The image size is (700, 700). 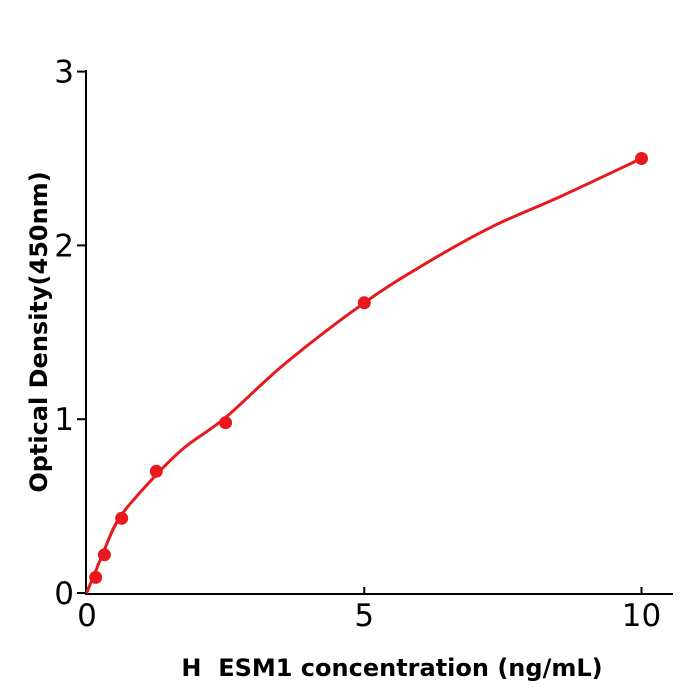 I want to click on y-axis-label: Optical Density(450nm), so click(x=39, y=332).